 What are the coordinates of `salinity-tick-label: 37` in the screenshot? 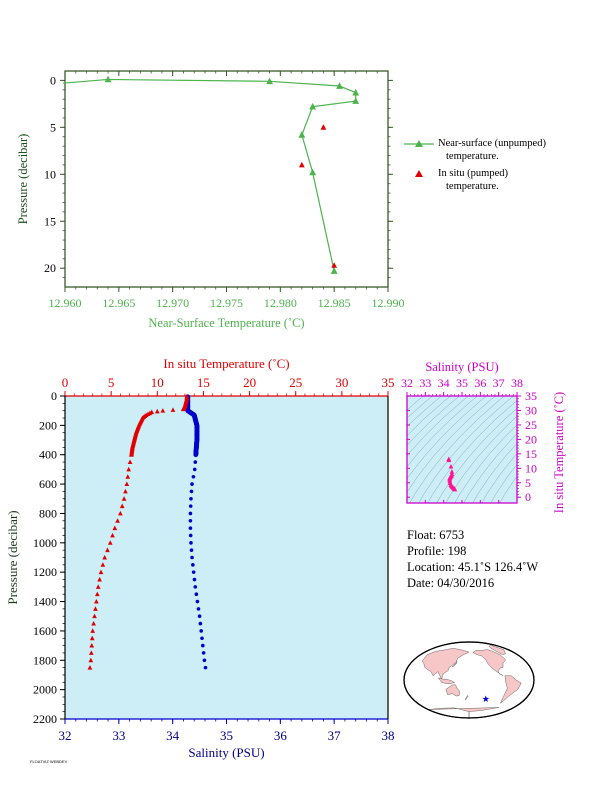 It's located at (335, 735).